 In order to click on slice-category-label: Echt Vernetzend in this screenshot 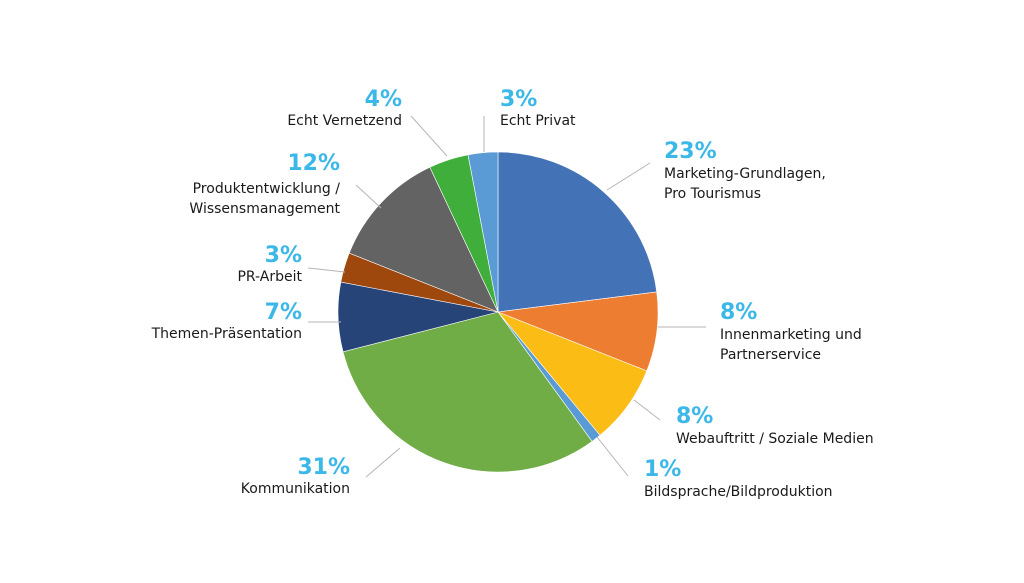, I will do `click(344, 121)`.